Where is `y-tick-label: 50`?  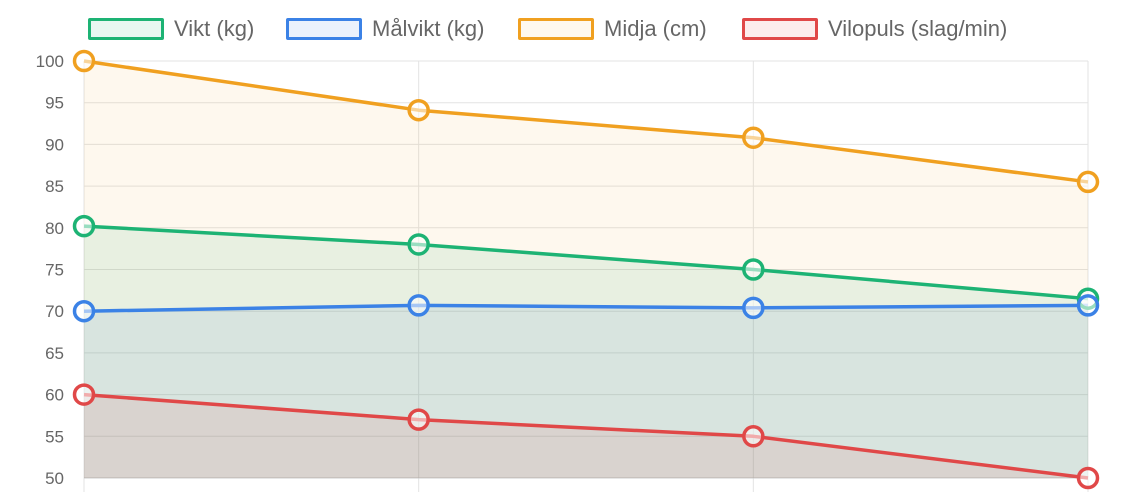 y-tick-label: 50 is located at coordinates (54, 478).